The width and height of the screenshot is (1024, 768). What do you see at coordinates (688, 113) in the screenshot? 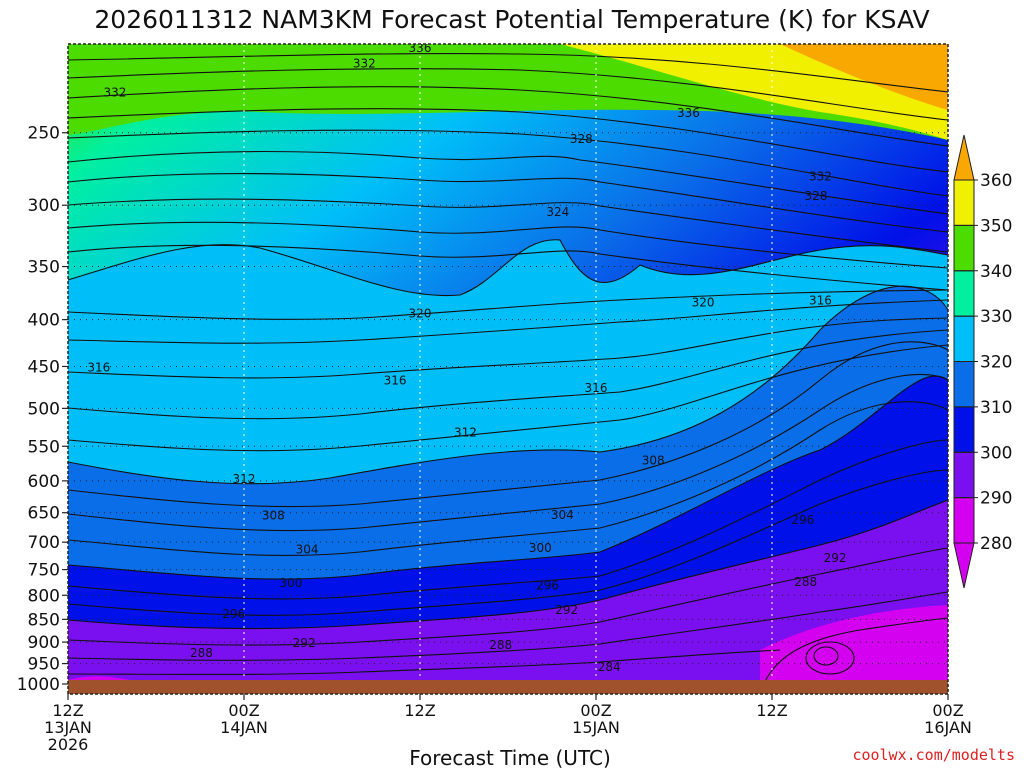
I see `contour-label: 336` at bounding box center [688, 113].